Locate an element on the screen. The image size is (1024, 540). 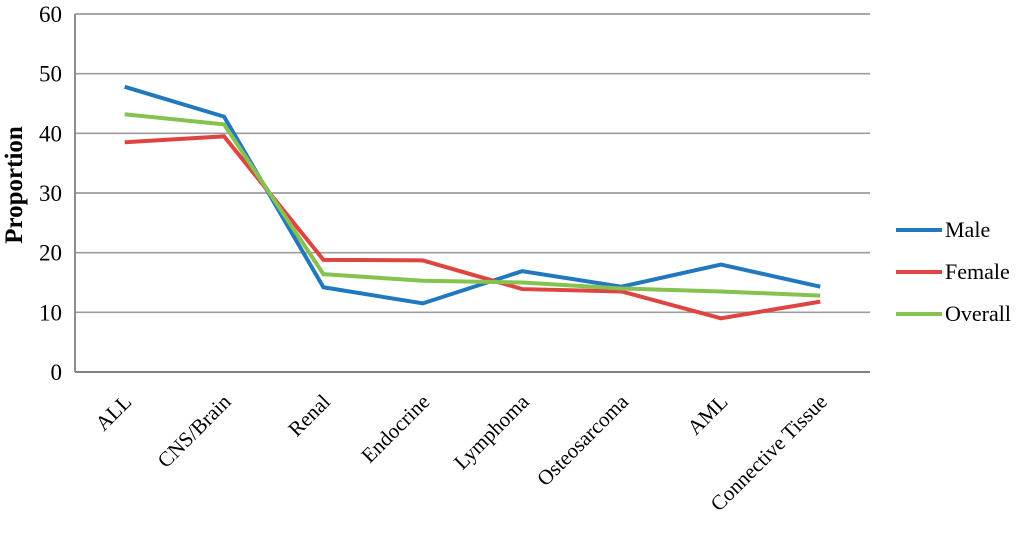
x-tick-label: Osteosarcoma is located at coordinates (583, 440).